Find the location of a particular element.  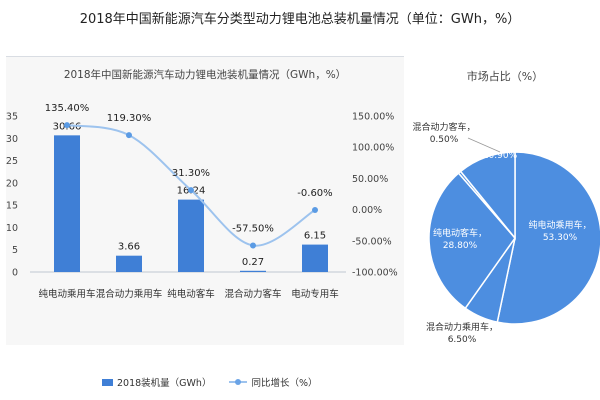

page-title: 2018年中国新能源汽车分类型动力锂电池总装机量情况（单位：GWh，%） is located at coordinates (300, 19).